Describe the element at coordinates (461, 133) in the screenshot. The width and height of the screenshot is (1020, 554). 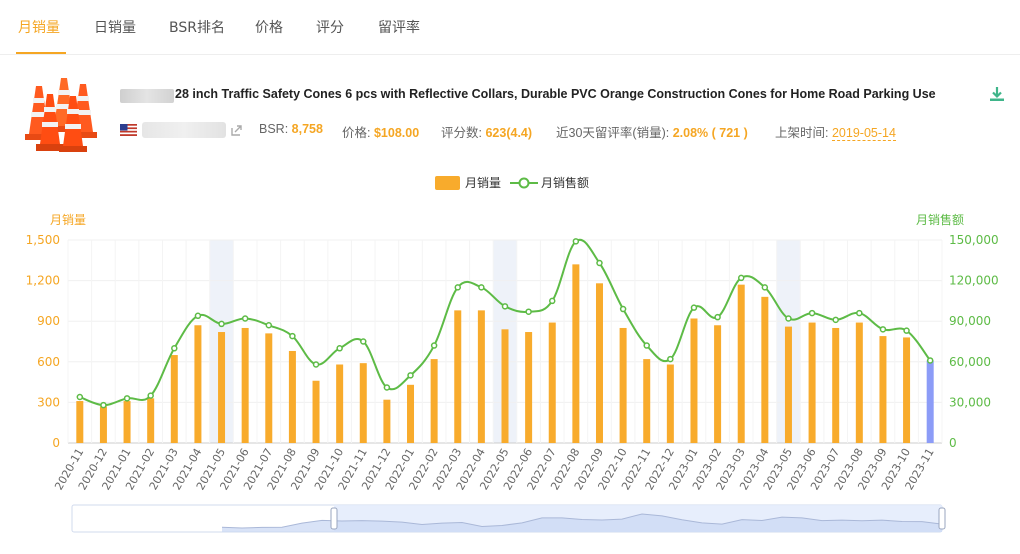
I see `reviews-label: 评分数:` at that location.